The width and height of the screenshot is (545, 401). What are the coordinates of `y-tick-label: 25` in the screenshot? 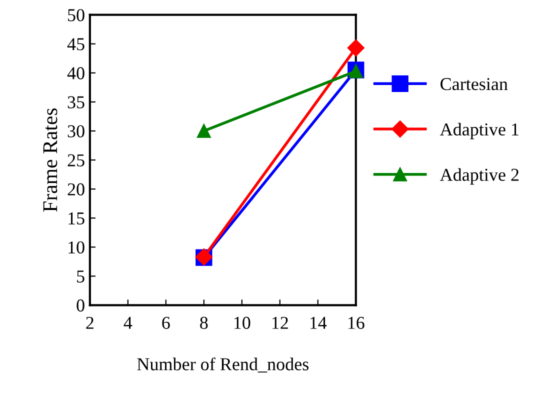 It's located at (76, 160).